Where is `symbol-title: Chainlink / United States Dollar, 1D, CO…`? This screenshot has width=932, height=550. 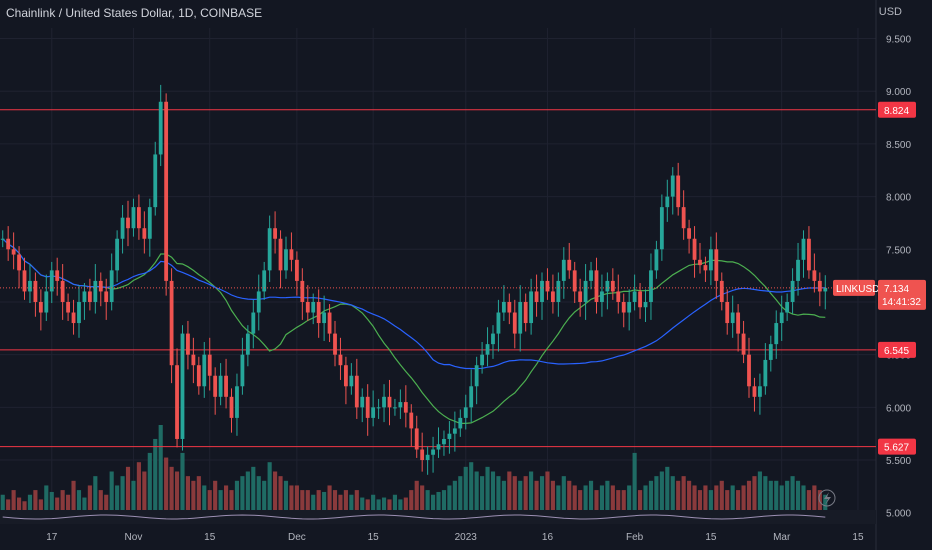 symbol-title: Chainlink / United States Dollar, 1D, CO… is located at coordinates (134, 13).